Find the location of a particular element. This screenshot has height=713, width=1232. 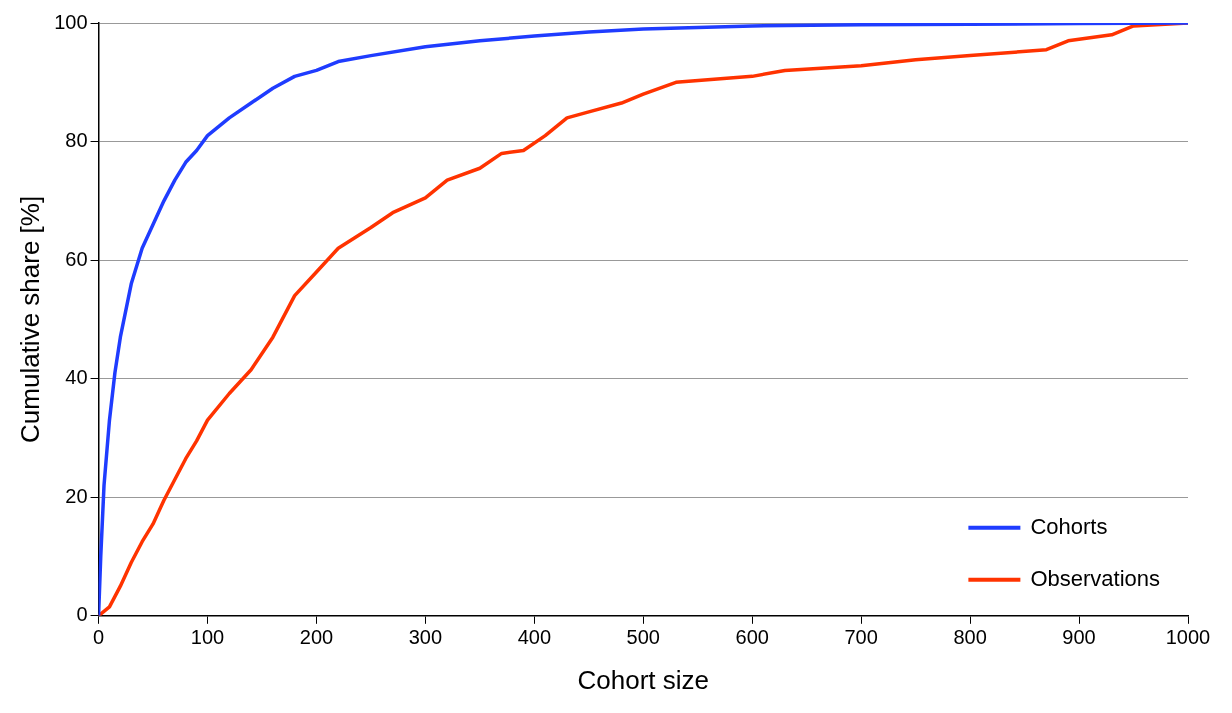

x-tick-label: 900 is located at coordinates (1079, 637).